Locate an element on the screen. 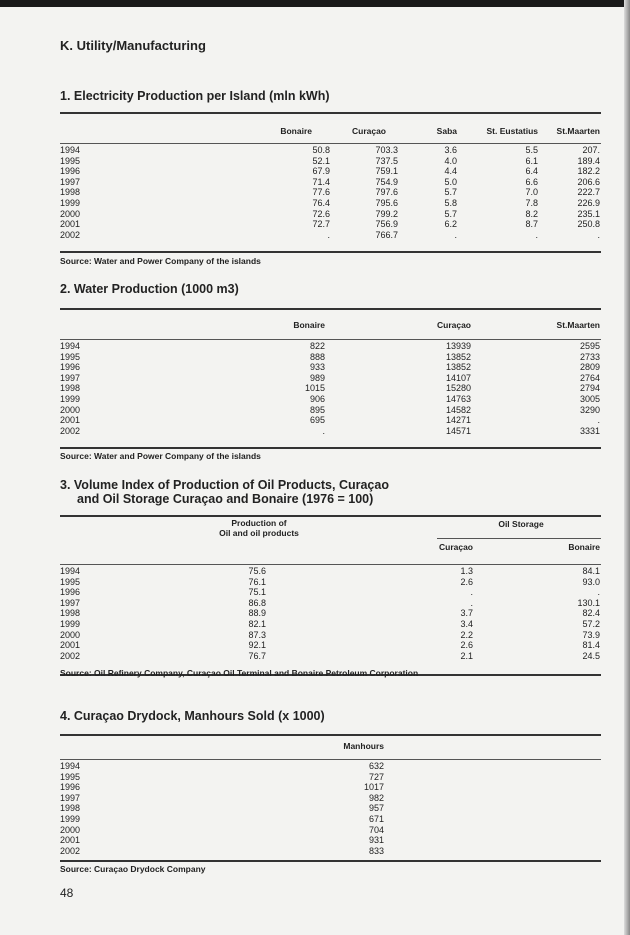 The width and height of the screenshot is (630, 935). table-cell: 756.9 is located at coordinates (386, 224).